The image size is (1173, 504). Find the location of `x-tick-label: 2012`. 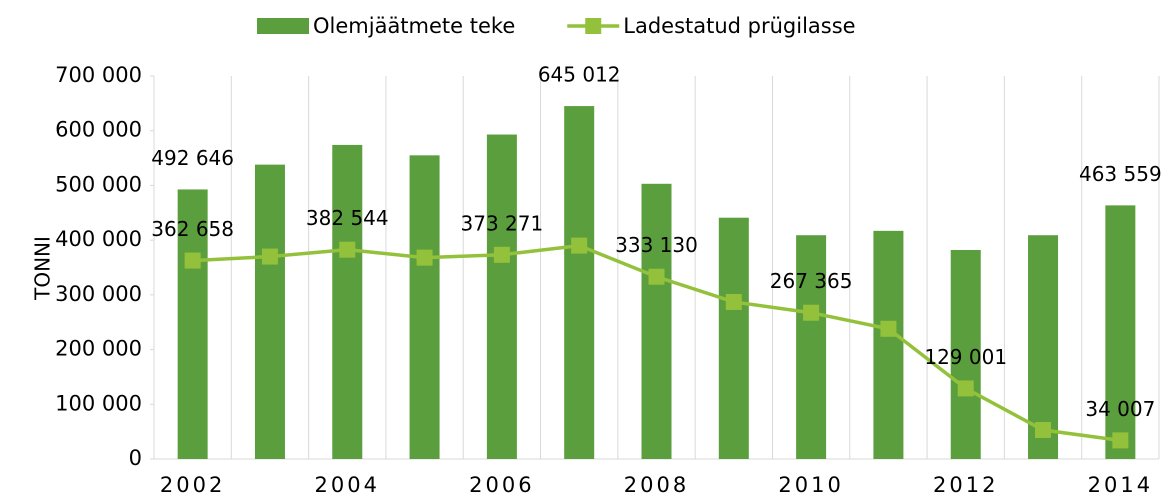

x-tick-label: 2012 is located at coordinates (965, 485).